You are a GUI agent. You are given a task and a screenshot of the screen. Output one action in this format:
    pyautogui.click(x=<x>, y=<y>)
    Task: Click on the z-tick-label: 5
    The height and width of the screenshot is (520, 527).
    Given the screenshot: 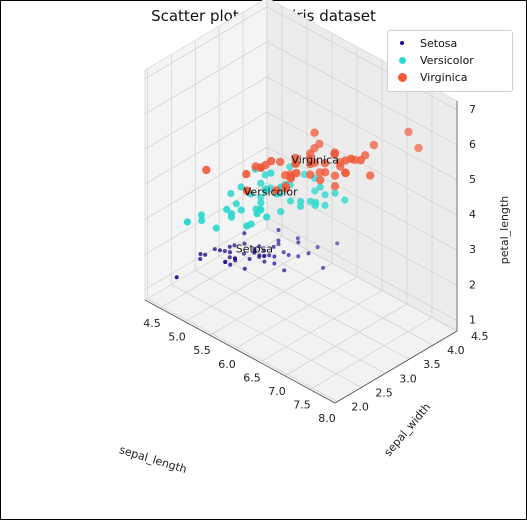 What is the action you would take?
    pyautogui.click(x=472, y=179)
    